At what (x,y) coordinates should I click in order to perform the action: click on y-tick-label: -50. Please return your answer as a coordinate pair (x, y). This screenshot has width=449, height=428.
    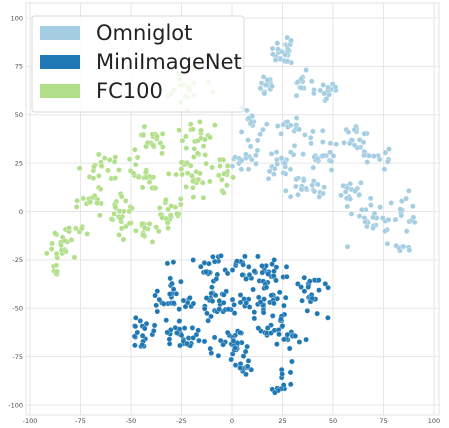
    Looking at the image, I should click on (17, 309).